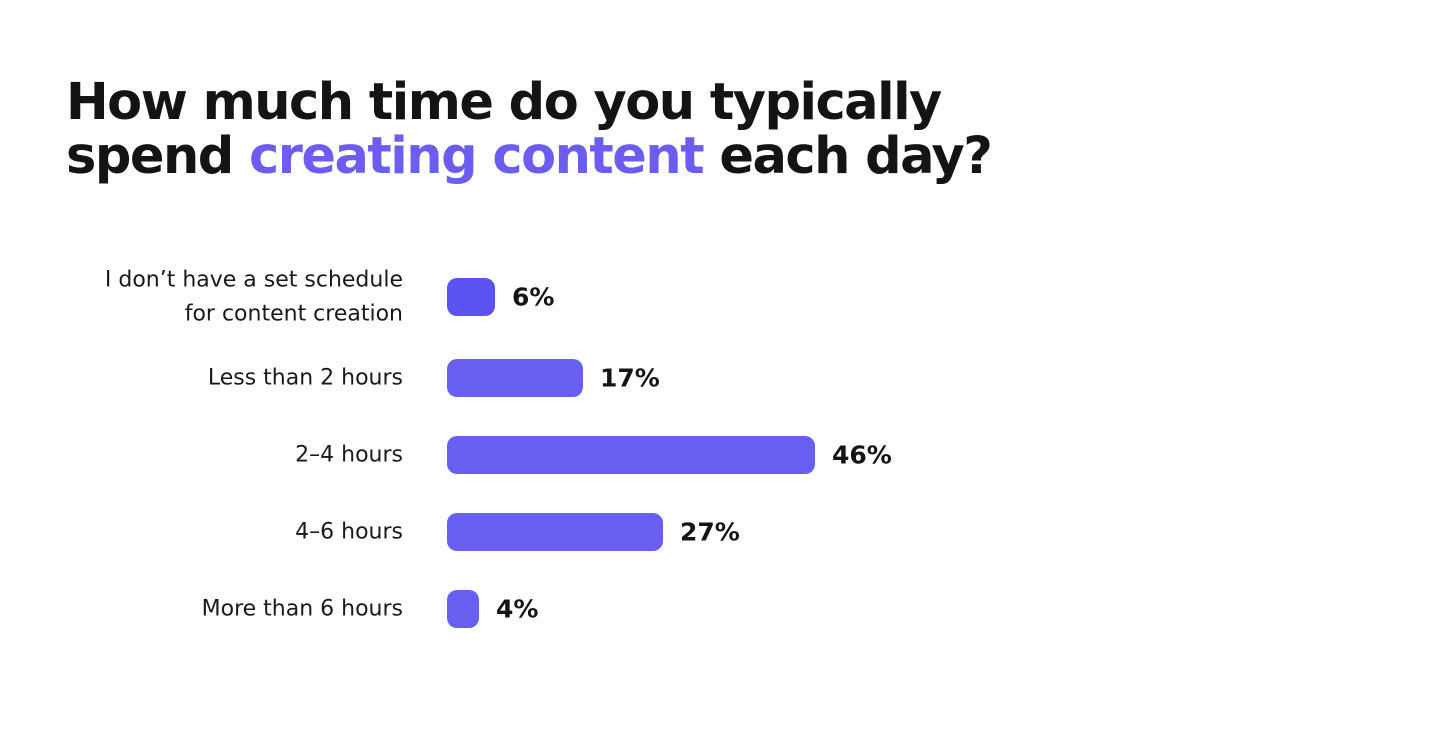 This screenshot has height=730, width=1440. What do you see at coordinates (254, 280) in the screenshot?
I see `category-label: I don’t have a set schedule` at bounding box center [254, 280].